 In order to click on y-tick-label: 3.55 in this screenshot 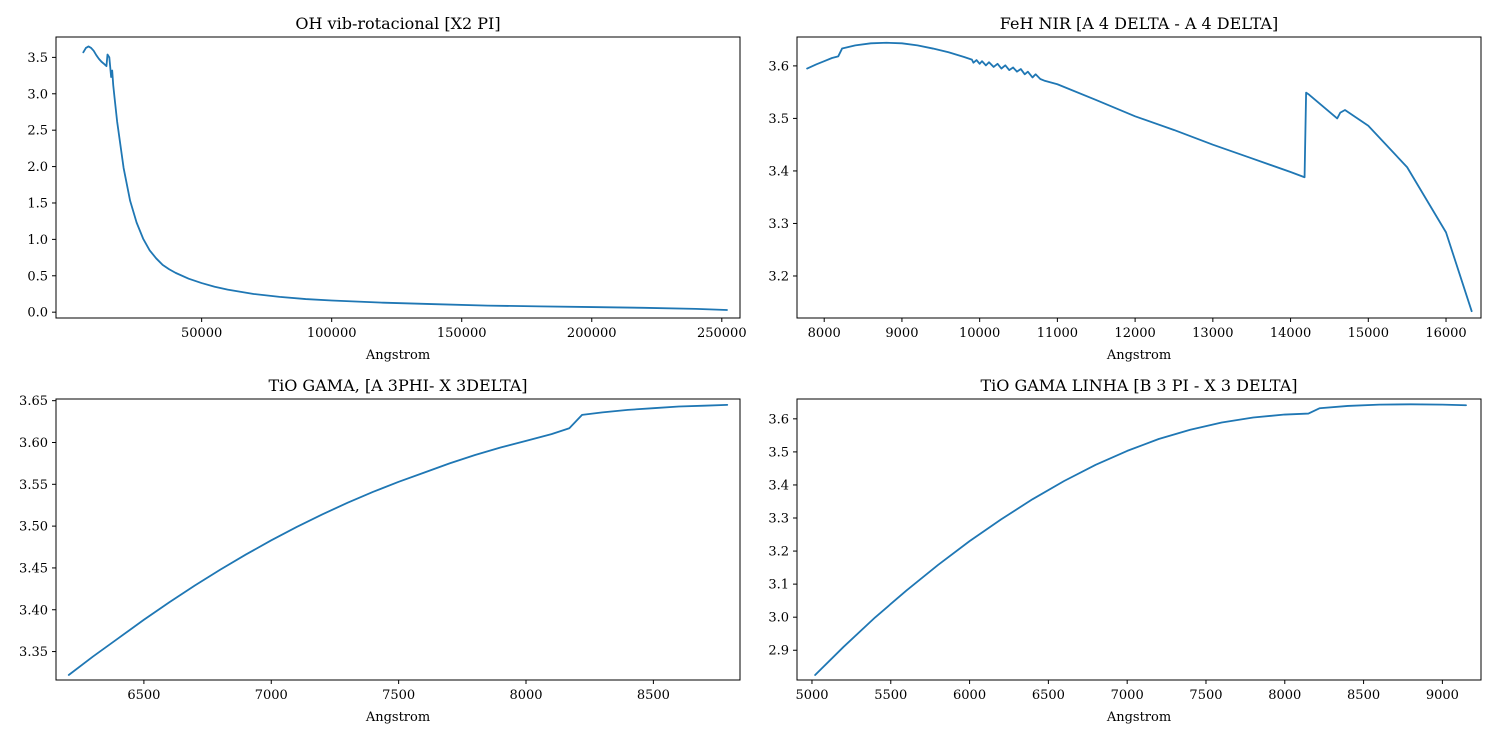, I will do `click(33, 485)`.